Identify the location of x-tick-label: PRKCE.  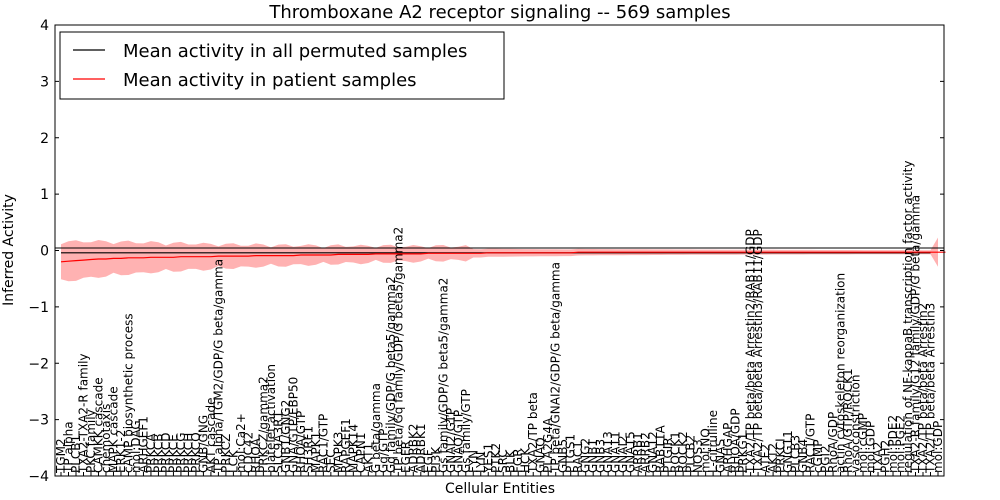
(173, 453).